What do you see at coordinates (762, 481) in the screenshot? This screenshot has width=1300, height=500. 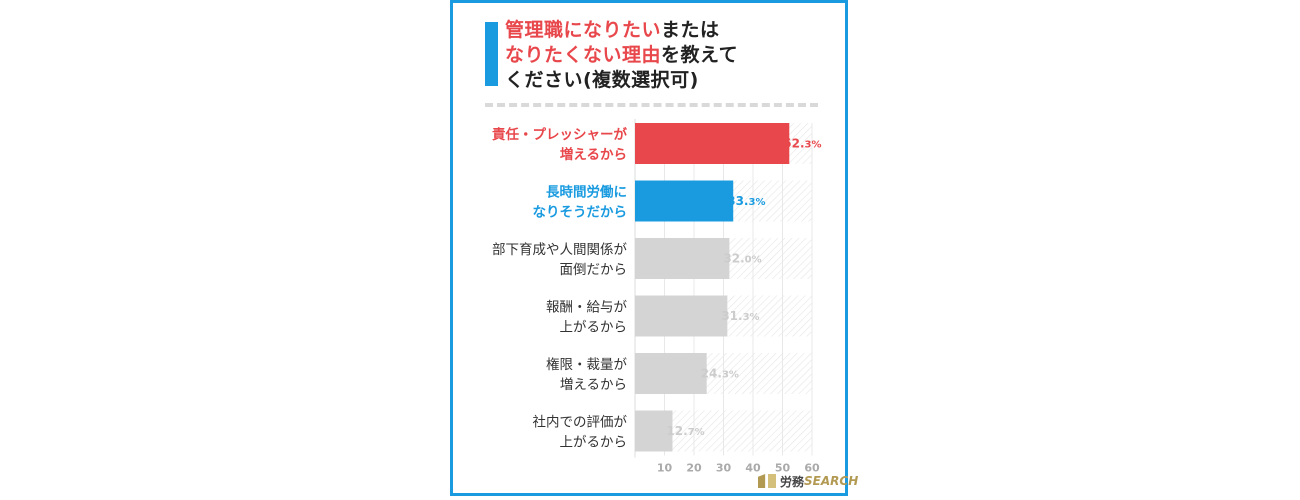 I see `logo-mark-icon` at bounding box center [762, 481].